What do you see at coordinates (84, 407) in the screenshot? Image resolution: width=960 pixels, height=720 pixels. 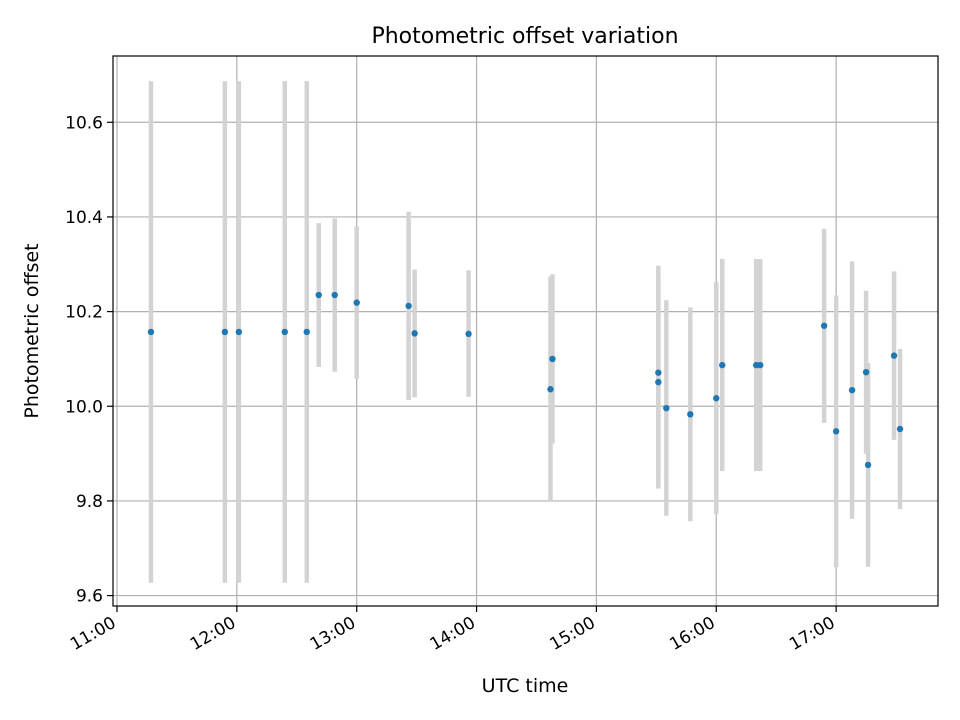 I see `y-tick-label: 10.0` at bounding box center [84, 407].